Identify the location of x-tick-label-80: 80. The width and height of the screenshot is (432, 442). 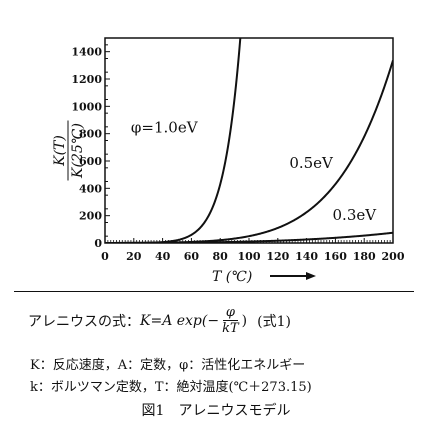
(221, 256).